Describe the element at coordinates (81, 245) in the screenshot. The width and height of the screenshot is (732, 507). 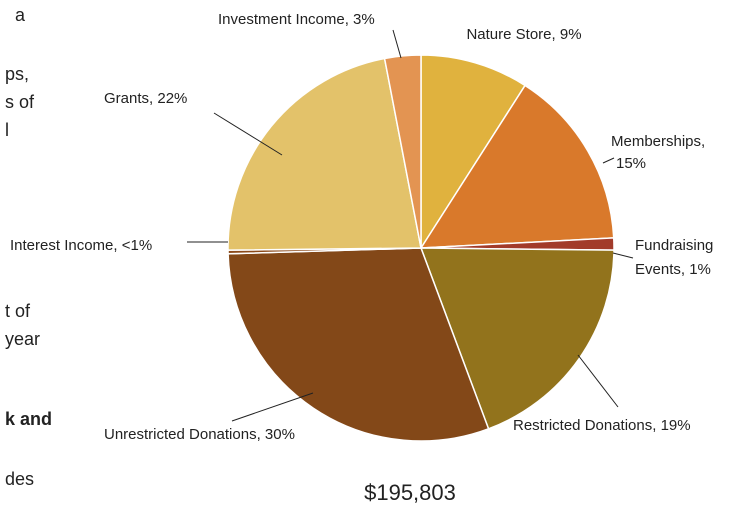
I see `slice-label: Interest Income, <1%` at that location.